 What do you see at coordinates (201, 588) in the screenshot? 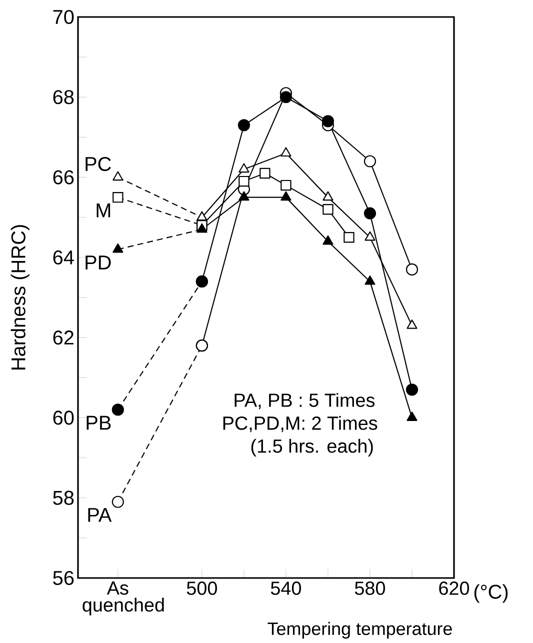
I see `x-tick-label: 500` at bounding box center [201, 588].